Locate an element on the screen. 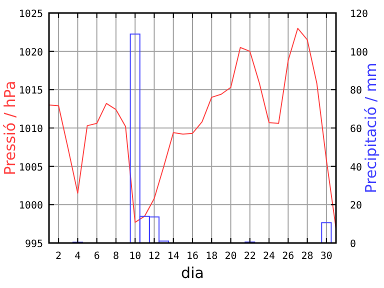 The width and height of the screenshot is (384, 288). y2-tick-label: 80 is located at coordinates (356, 91).